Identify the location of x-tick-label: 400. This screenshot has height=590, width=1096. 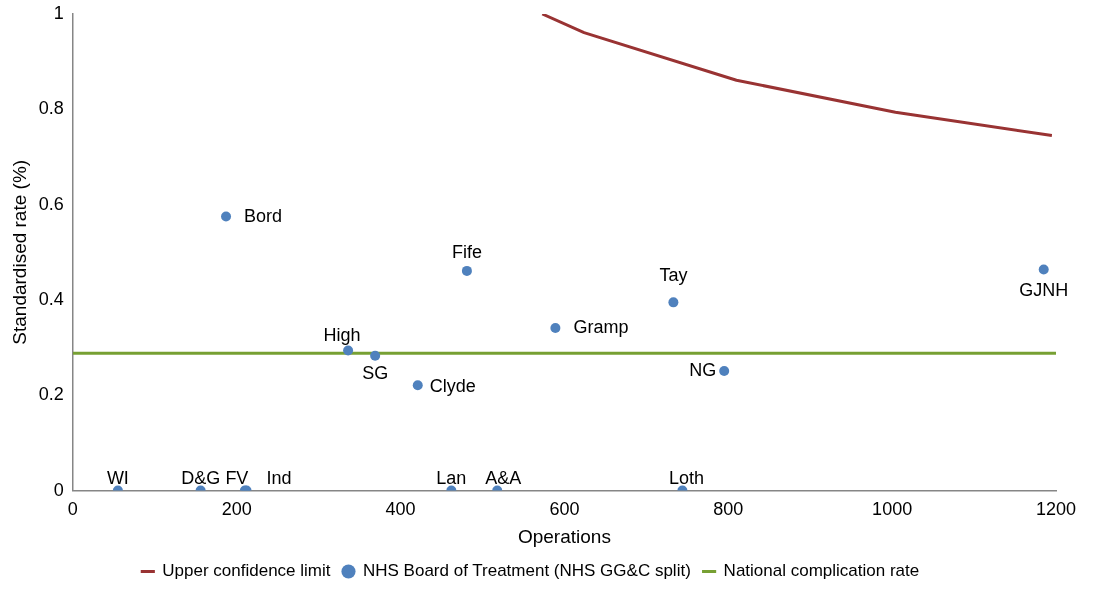
(400, 509).